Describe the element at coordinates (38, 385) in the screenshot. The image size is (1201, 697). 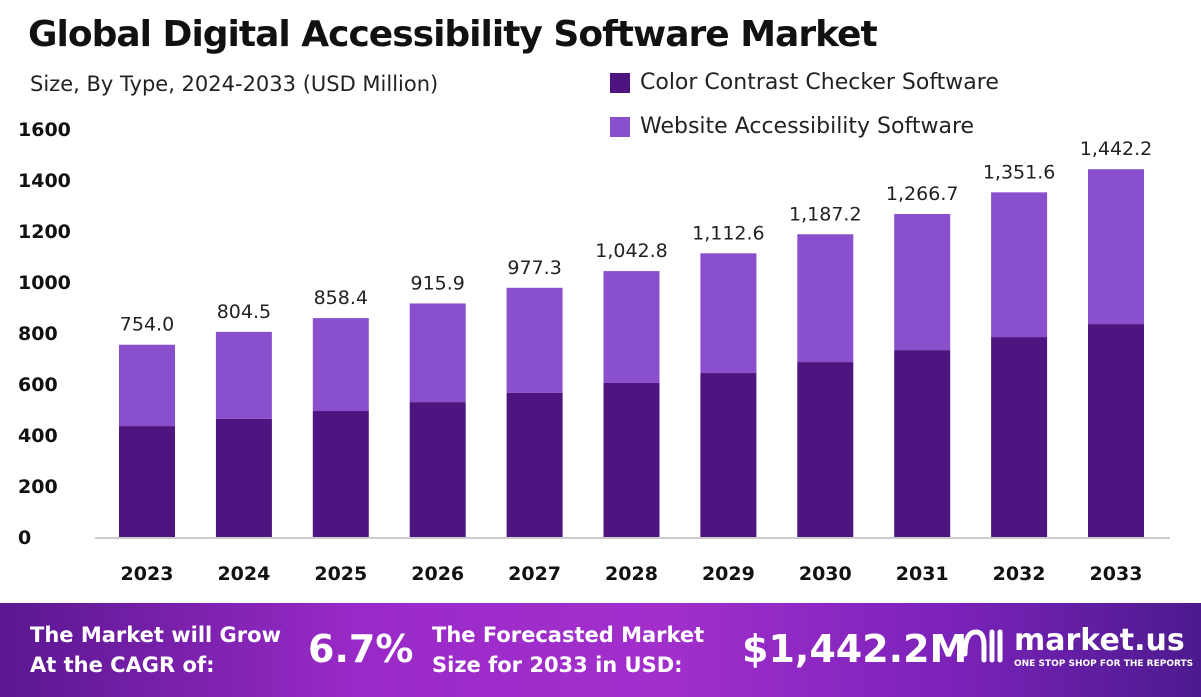
I see `y-tick-label: 600` at that location.